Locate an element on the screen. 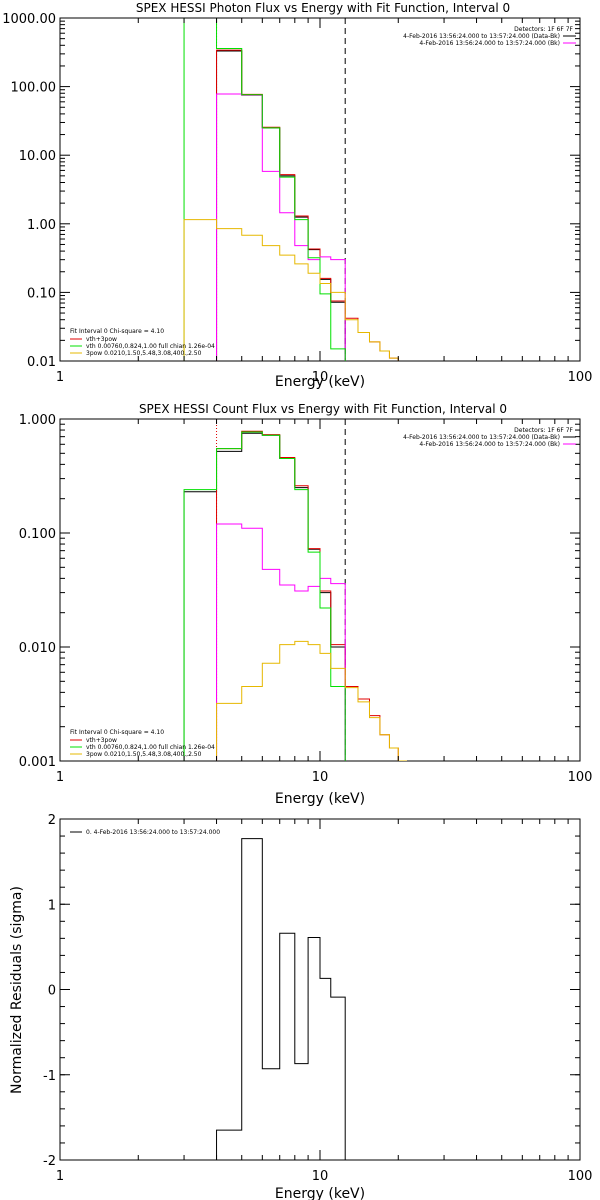  photon-flux-y-tick-label: 0.10 is located at coordinates (41, 293).